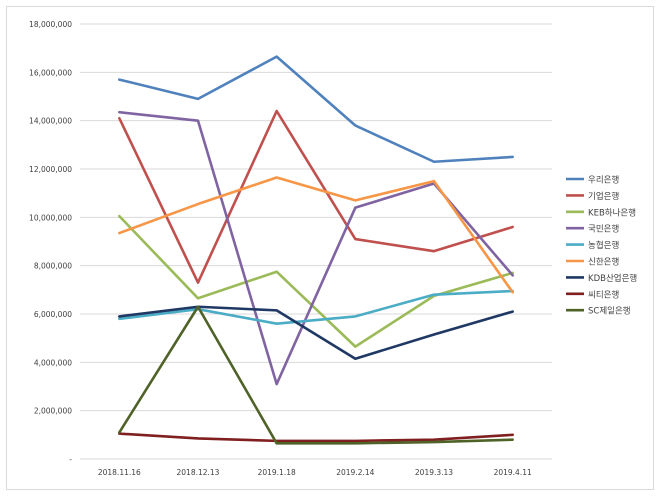 This screenshot has height=496, width=660. Describe the element at coordinates (53, 362) in the screenshot. I see `y-tick-label: 4,000,000` at that location.